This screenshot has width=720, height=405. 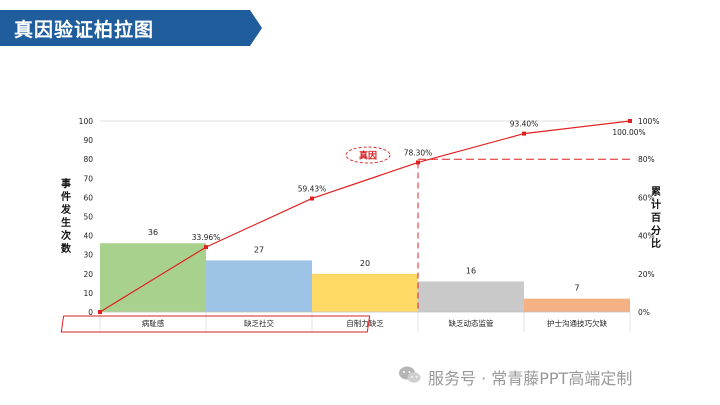 What do you see at coordinates (646, 236) in the screenshot?
I see `y2-tick-label: 40%` at bounding box center [646, 236].